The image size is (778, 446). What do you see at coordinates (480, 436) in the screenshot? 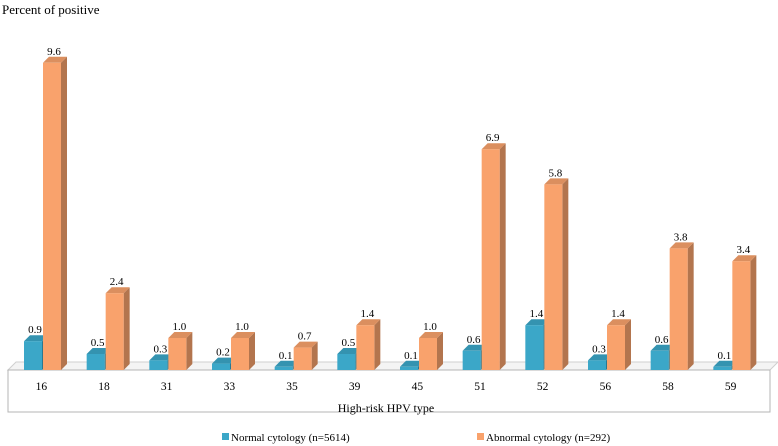
I see `legend-swatch-abnormal` at bounding box center [480, 436].